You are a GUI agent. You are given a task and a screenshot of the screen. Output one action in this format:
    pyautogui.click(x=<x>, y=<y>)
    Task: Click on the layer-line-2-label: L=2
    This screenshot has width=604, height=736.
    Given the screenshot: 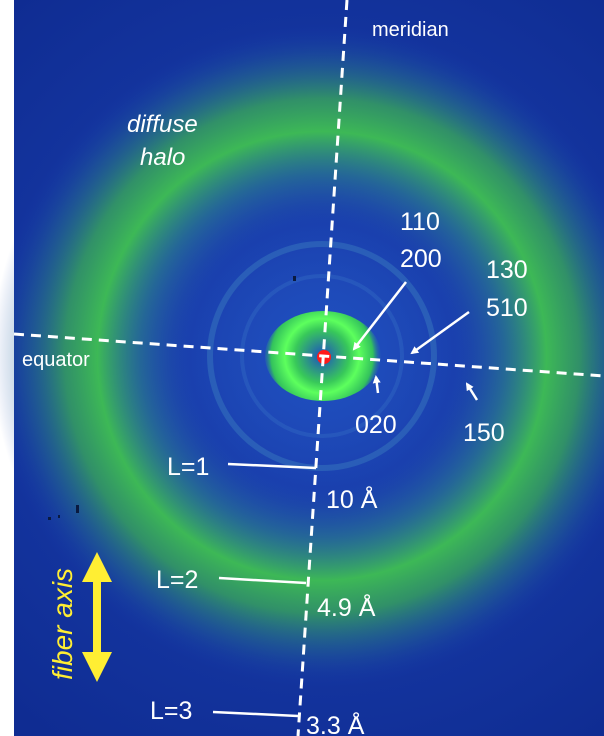 What is the action you would take?
    pyautogui.click(x=177, y=580)
    